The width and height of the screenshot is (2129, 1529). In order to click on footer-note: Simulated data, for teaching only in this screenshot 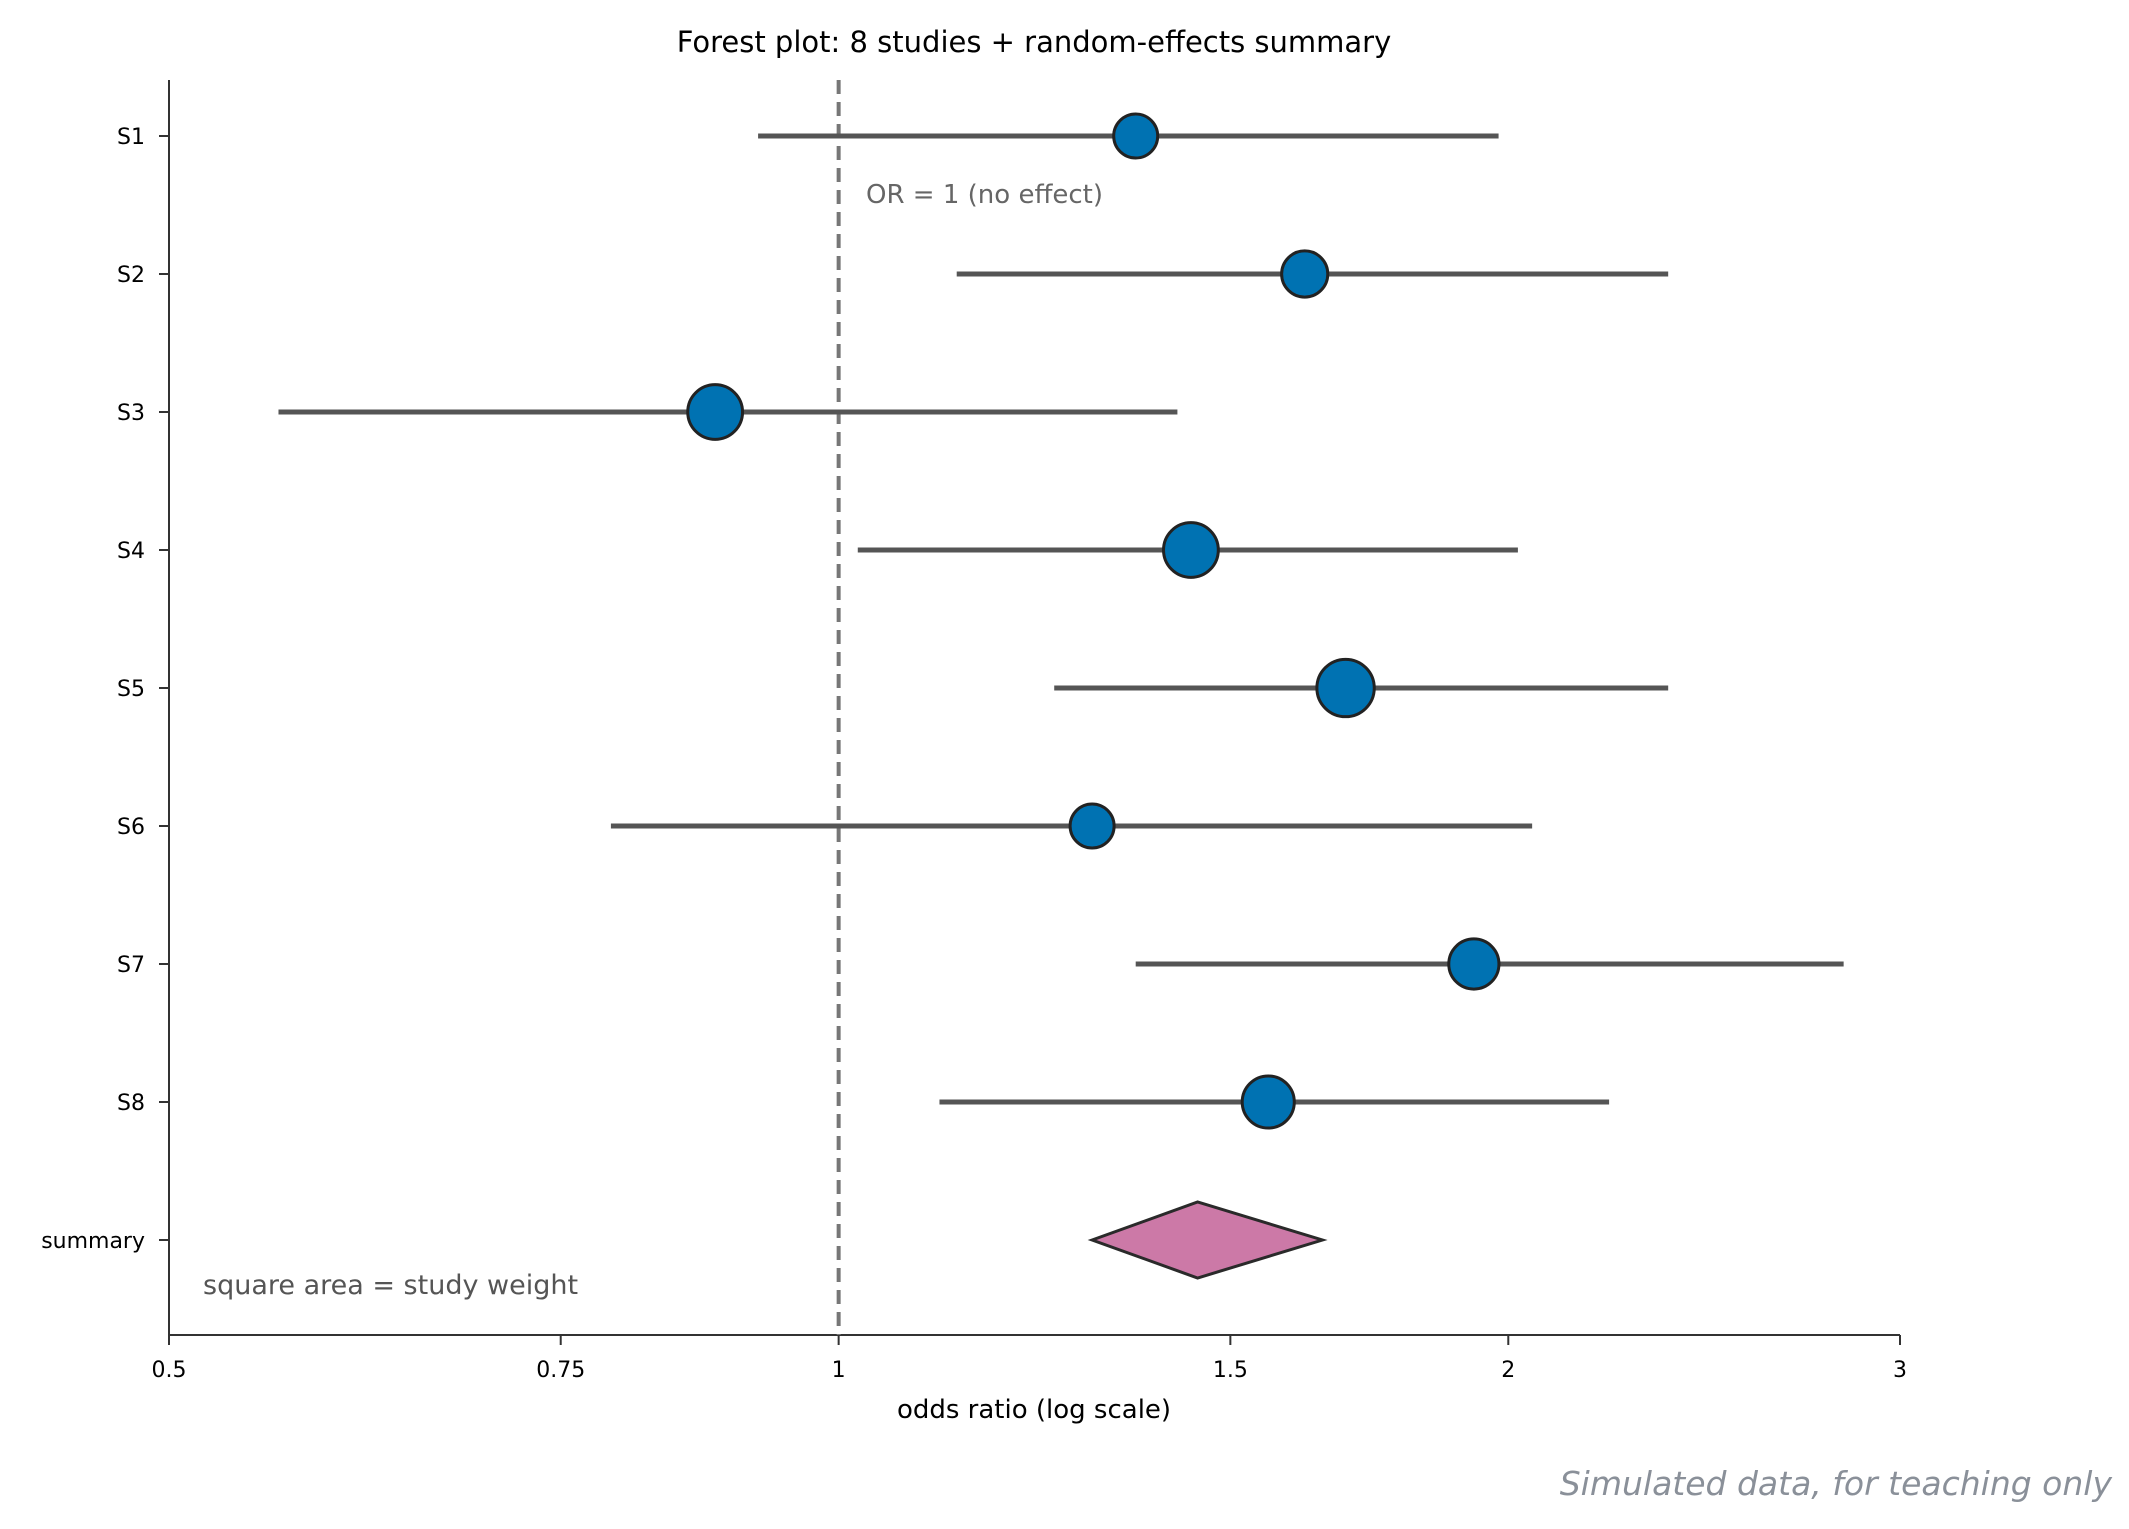, I will do `click(1836, 1483)`.